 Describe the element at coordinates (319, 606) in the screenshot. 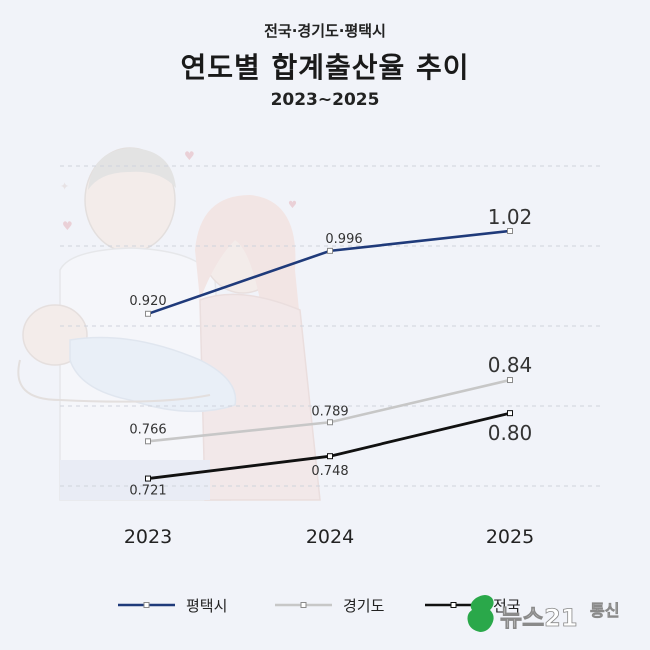

I see `legend: 평택시 경기도 전국` at that location.